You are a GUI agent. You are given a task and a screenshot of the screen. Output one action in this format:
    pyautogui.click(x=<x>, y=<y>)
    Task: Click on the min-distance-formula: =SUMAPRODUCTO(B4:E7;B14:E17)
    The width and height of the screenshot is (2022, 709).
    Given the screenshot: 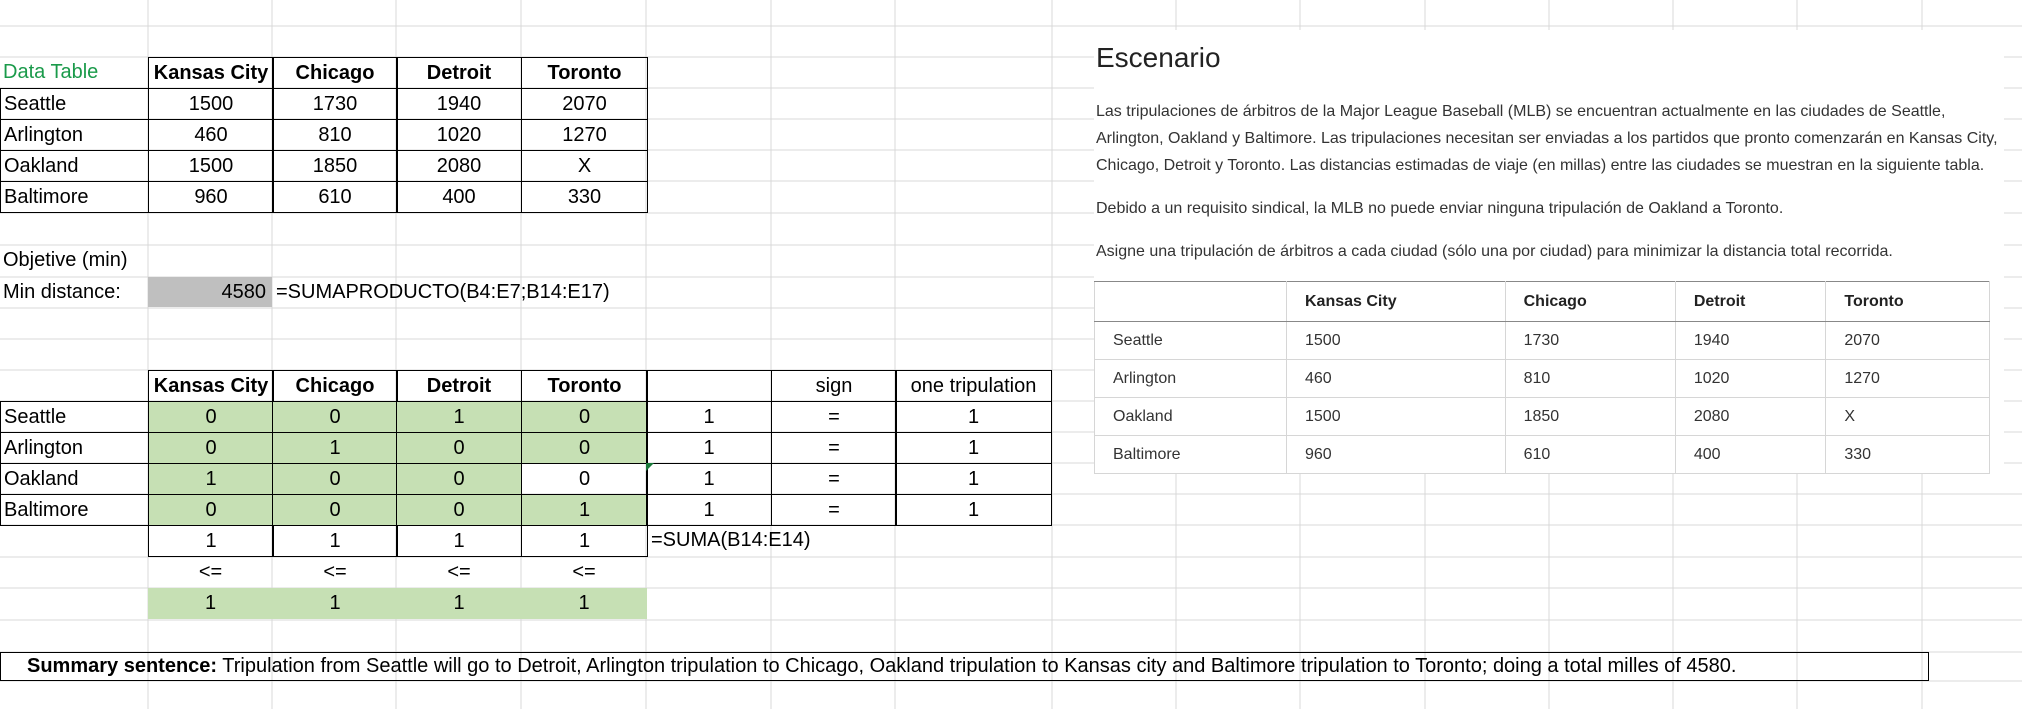 What is the action you would take?
    pyautogui.click(x=443, y=292)
    